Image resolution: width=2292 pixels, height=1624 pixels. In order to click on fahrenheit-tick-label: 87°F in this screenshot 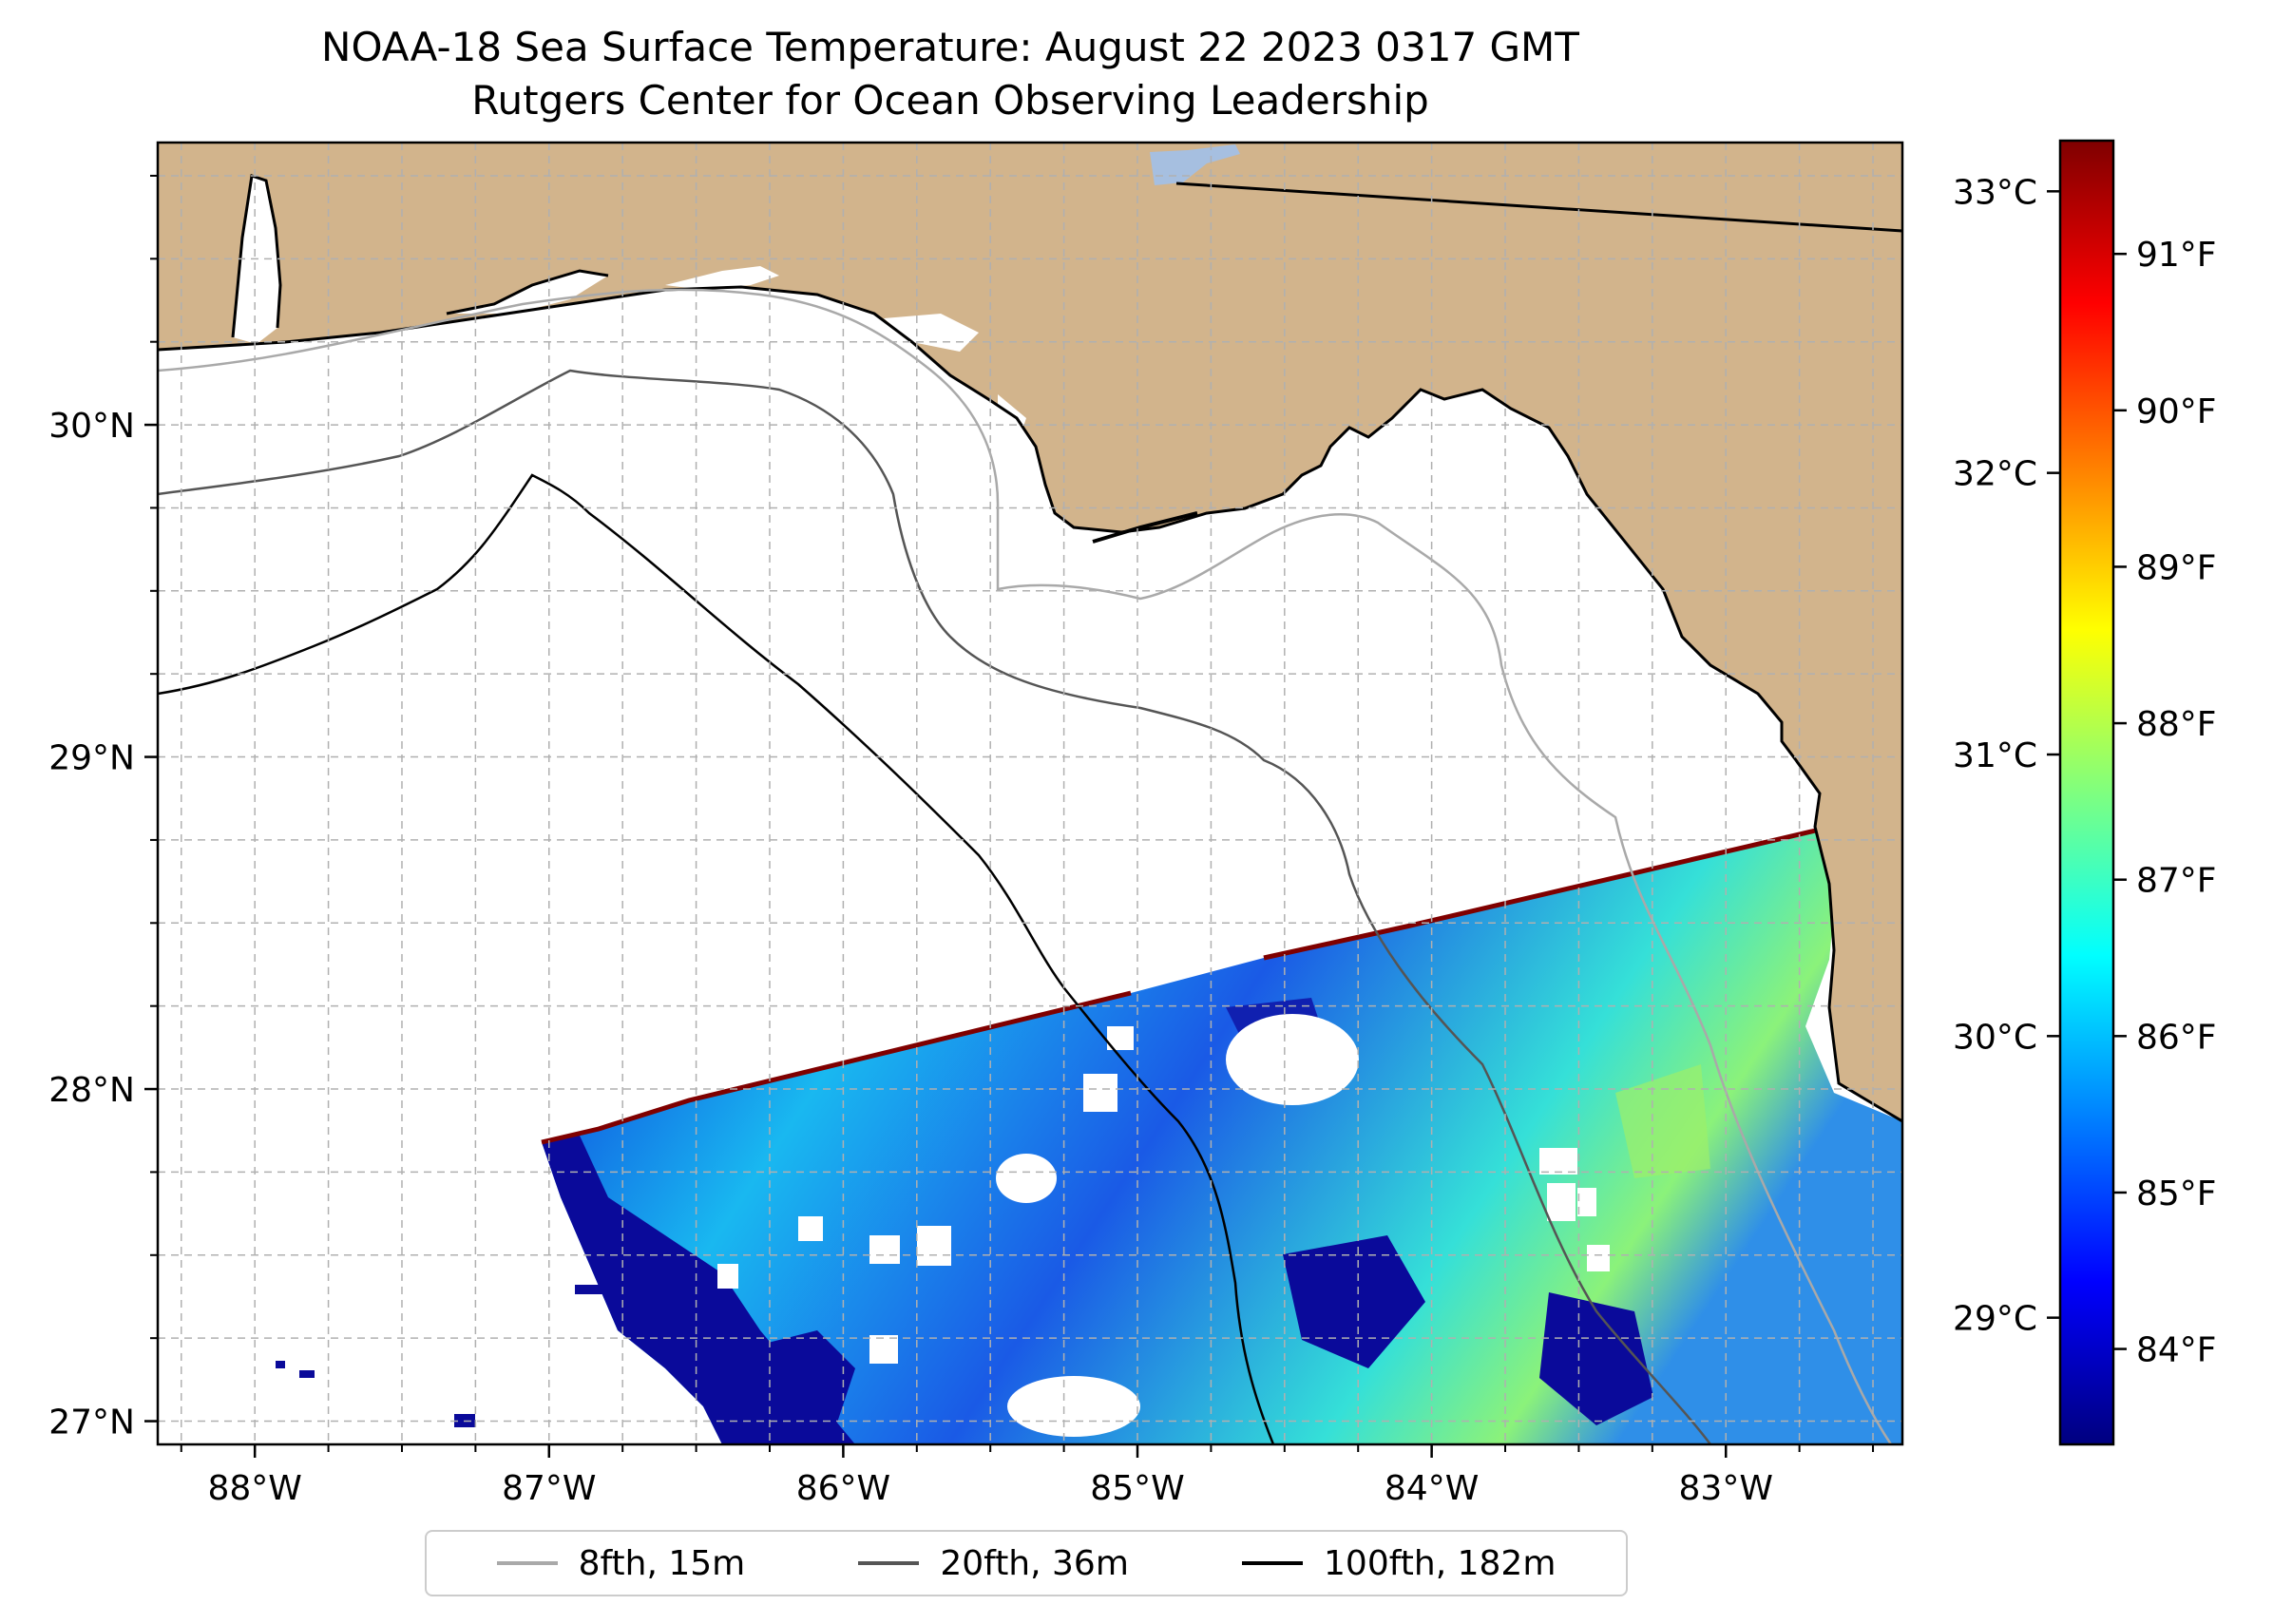, I will do `click(2176, 881)`.